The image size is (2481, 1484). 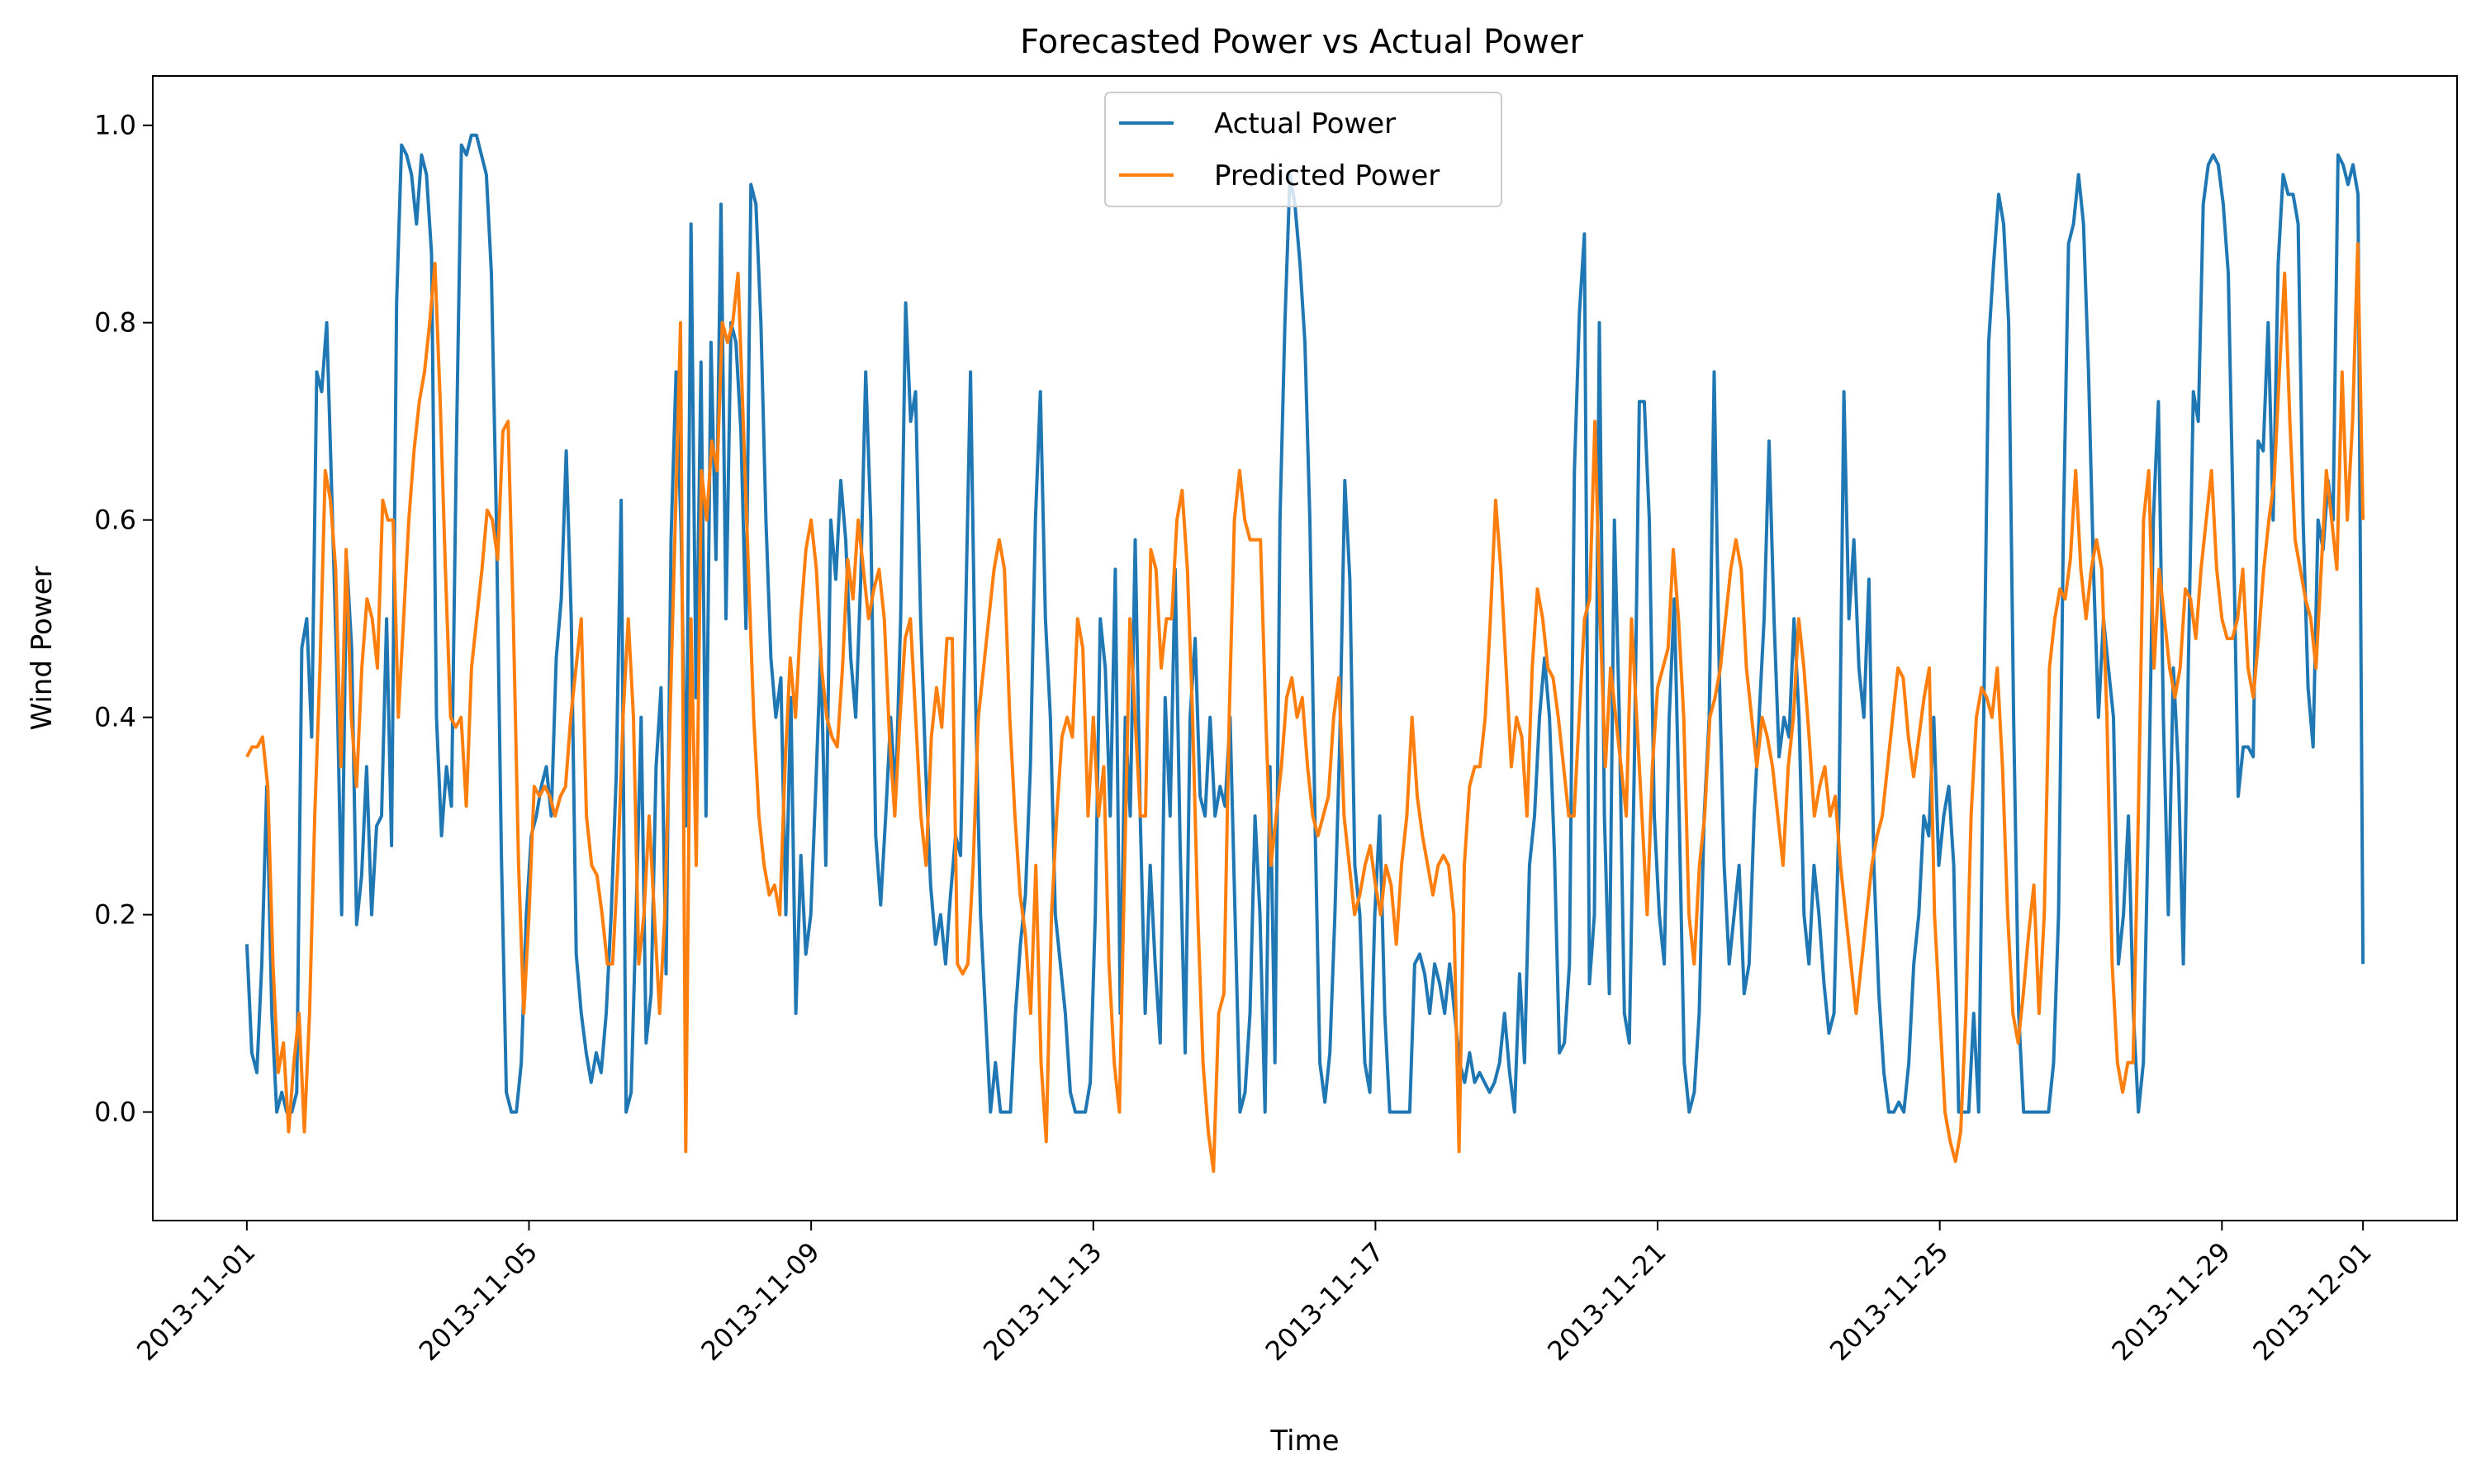 I want to click on y-tick-label: 0.0, so click(x=115, y=1112).